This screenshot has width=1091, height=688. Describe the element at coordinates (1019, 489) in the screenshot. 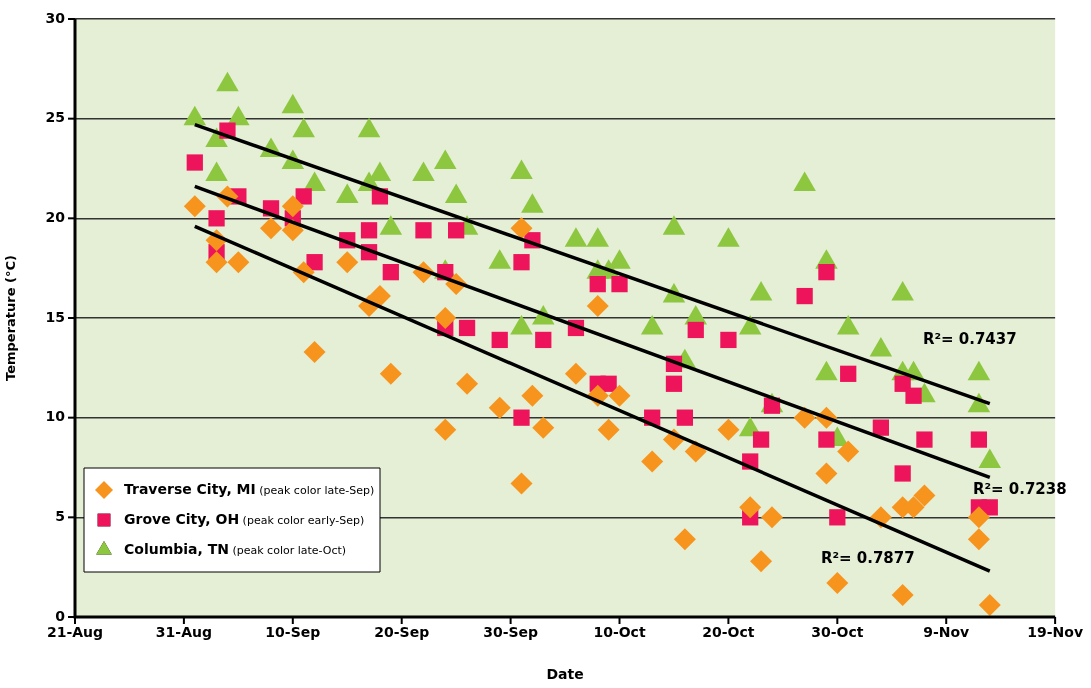

I see `annotation: R²= 0.7238` at that location.